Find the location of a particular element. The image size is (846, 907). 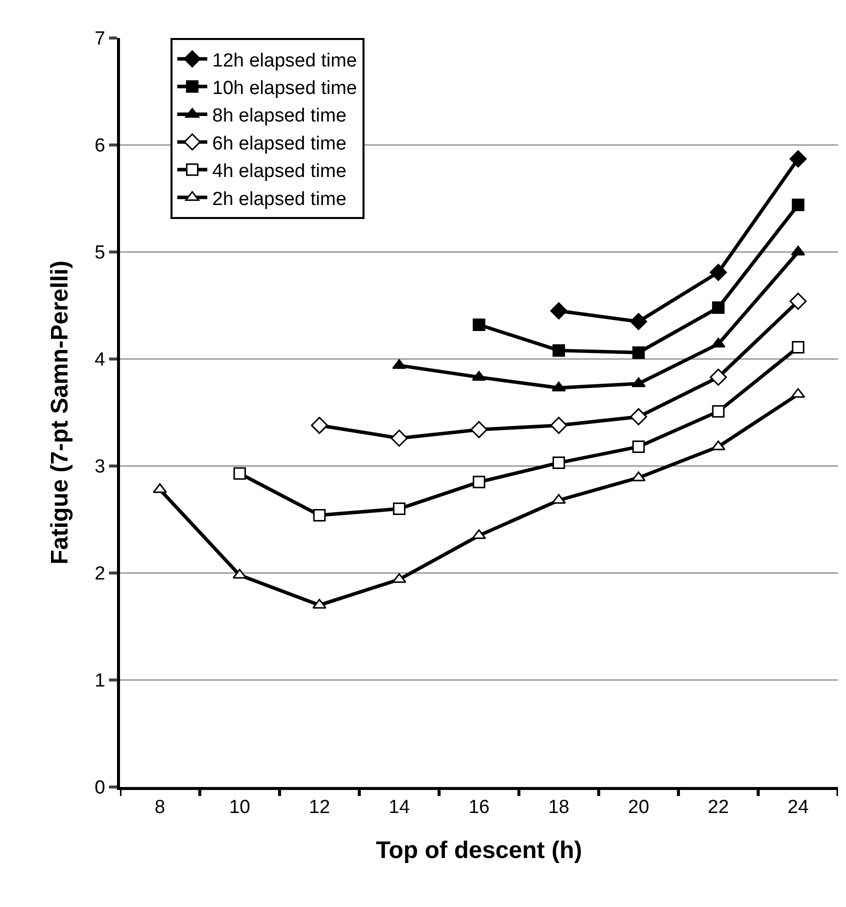

legend-label: 2h elapsed time is located at coordinates (279, 199).